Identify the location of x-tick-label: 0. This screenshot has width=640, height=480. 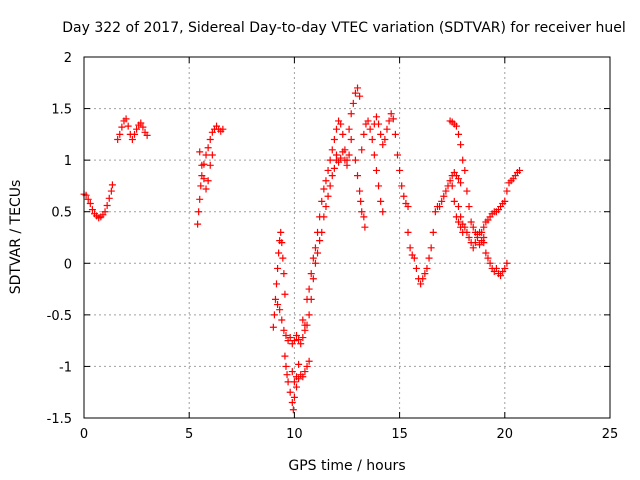
(84, 434).